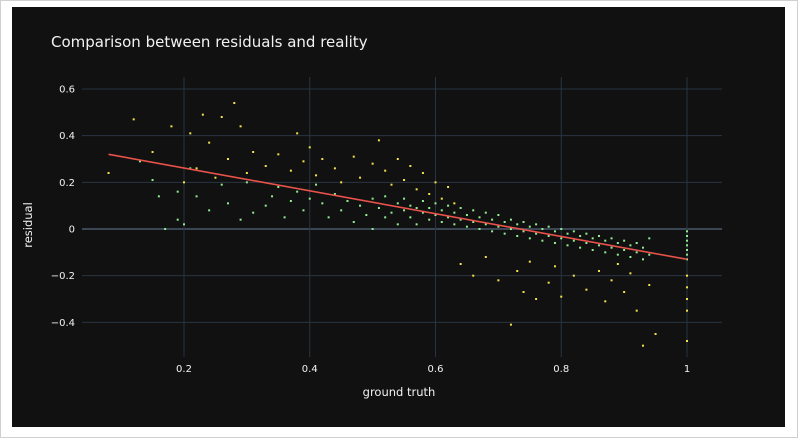  I want to click on y-tick-labels: −0.4 −0.2 0 0.2 0.4 0.6, so click(63, 207).